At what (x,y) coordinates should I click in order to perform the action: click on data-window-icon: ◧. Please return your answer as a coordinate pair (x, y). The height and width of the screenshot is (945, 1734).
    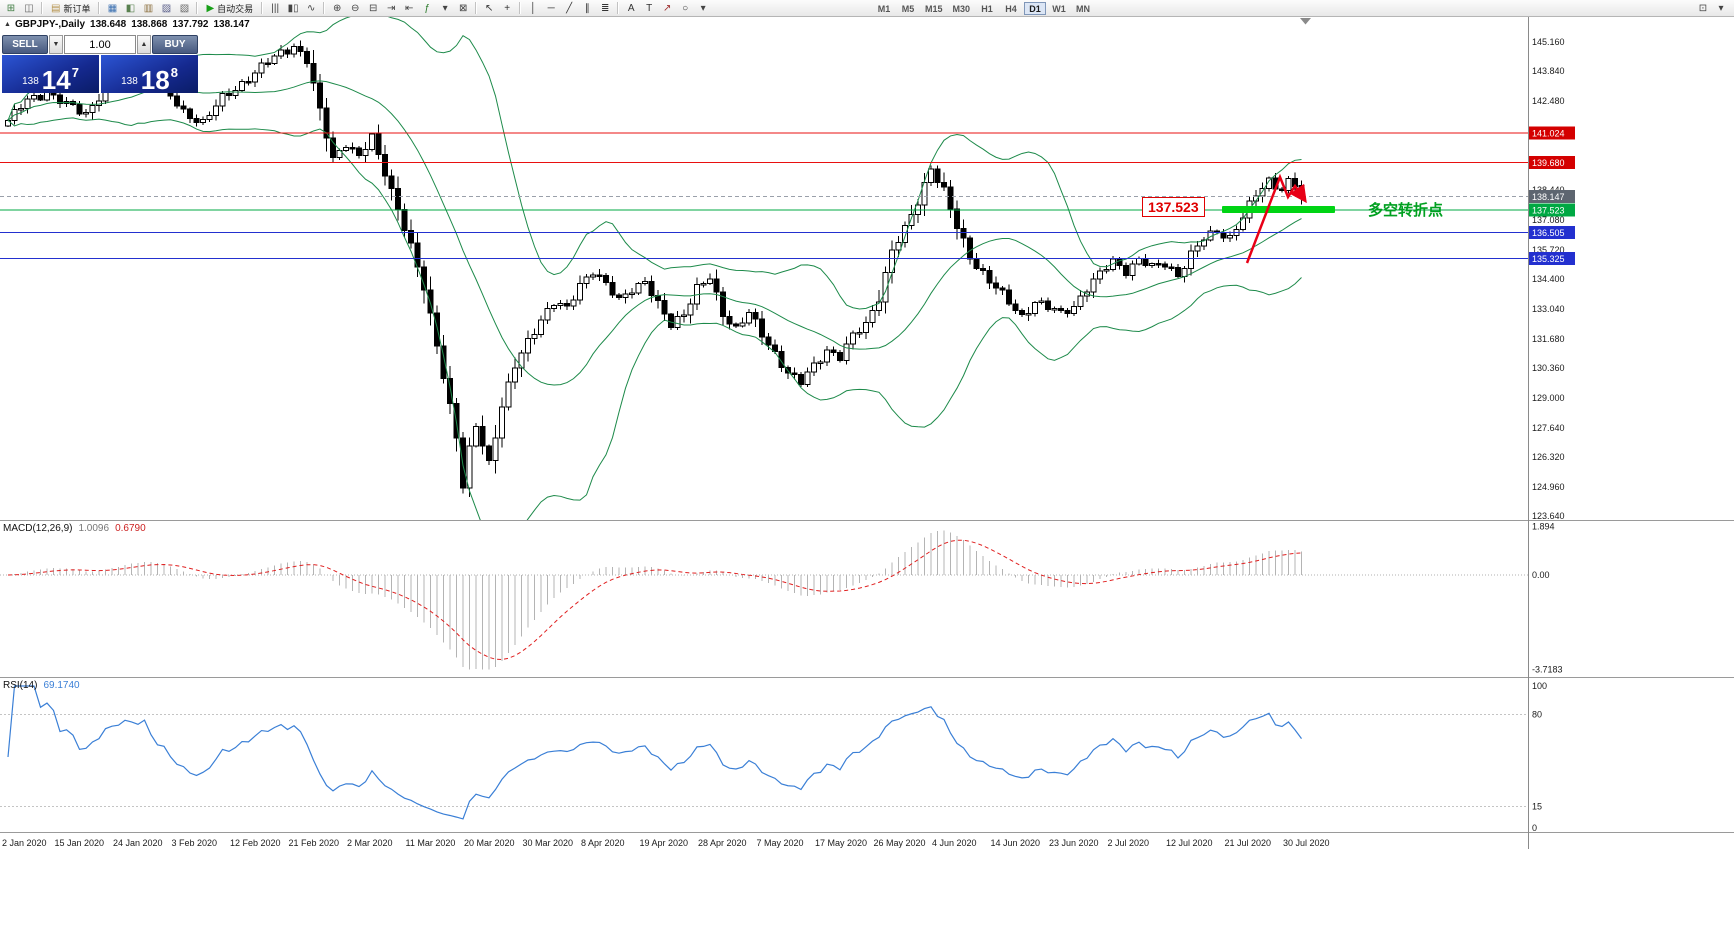
    Looking at the image, I should click on (130, 8).